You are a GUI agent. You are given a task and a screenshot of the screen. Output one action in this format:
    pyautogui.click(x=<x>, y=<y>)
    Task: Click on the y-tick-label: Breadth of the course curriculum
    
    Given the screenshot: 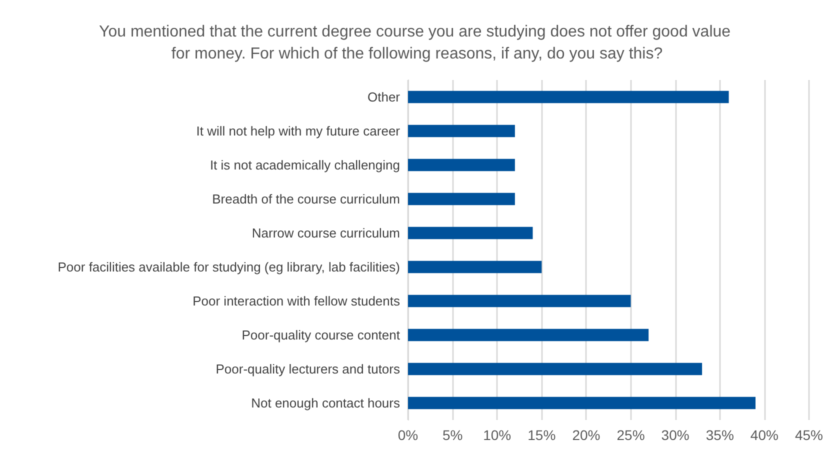 What is the action you would take?
    pyautogui.click(x=306, y=199)
    